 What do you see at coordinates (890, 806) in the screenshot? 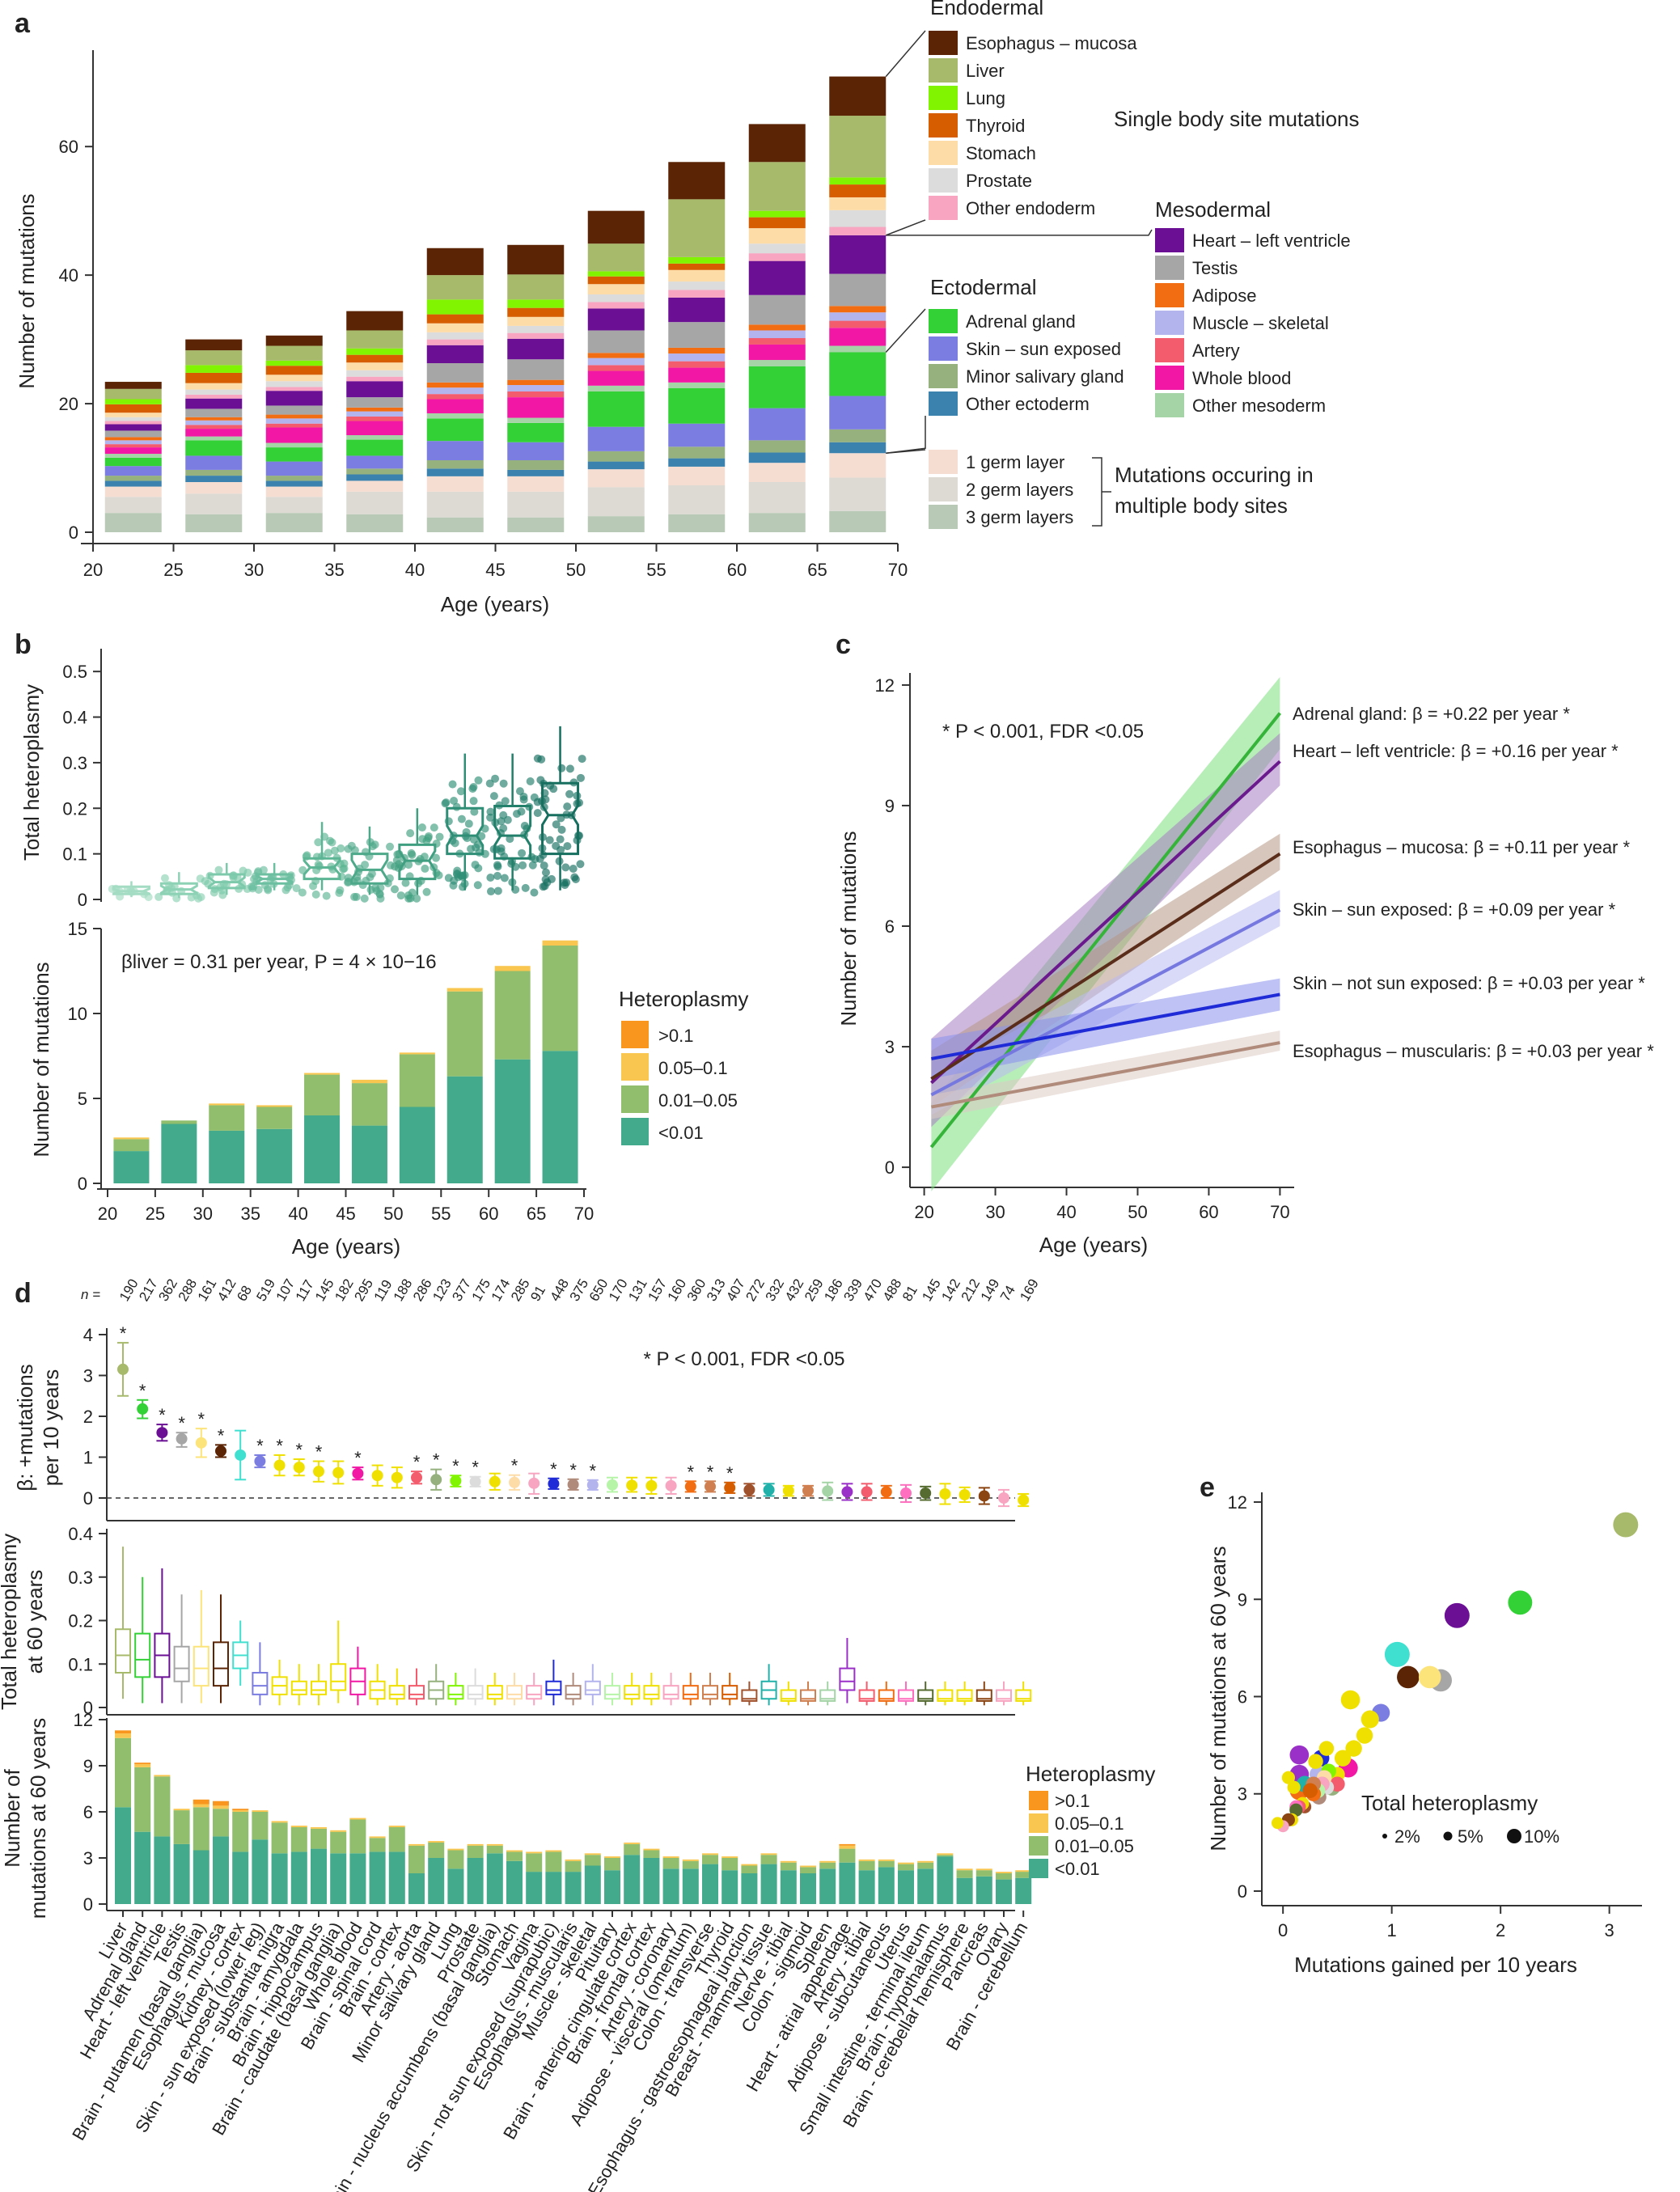
I see `y-tick-label: 9` at bounding box center [890, 806].